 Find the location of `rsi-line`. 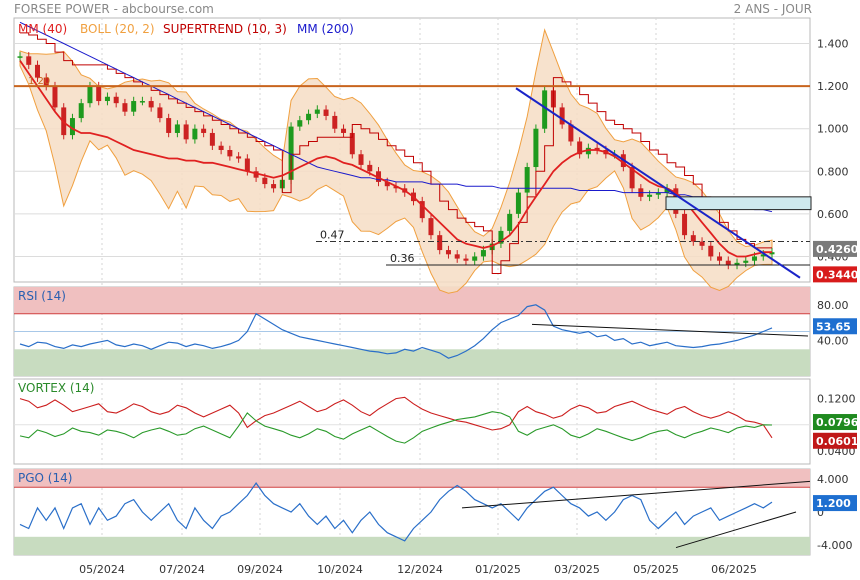

rsi-line is located at coordinates (396, 331).